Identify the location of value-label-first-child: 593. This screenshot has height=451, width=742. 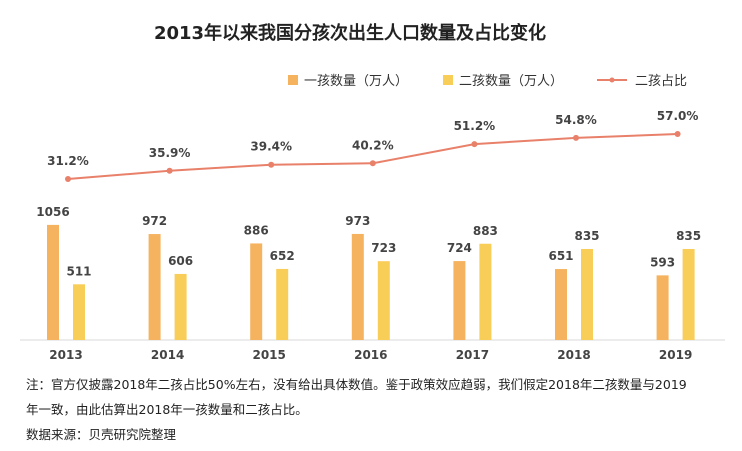
(662, 262).